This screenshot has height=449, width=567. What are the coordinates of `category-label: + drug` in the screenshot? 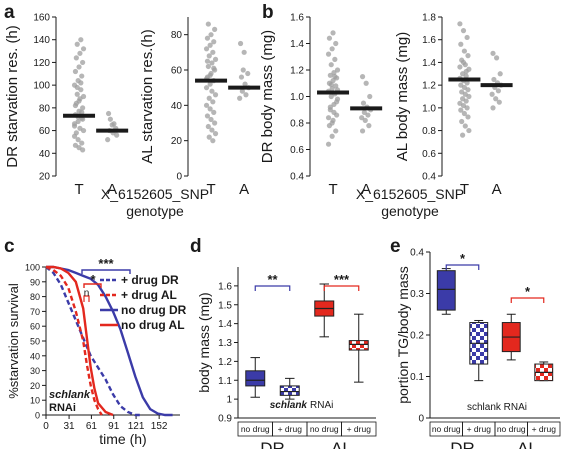 It's located at (479, 429).